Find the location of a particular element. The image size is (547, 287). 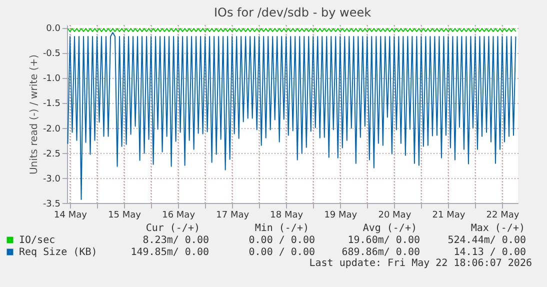

text: Last update: Fri May 22 18:06:07 2026 is located at coordinates (420, 263).